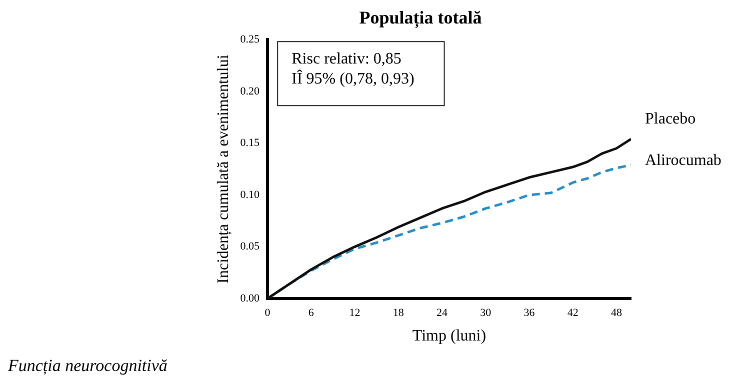 The image size is (741, 388). What do you see at coordinates (250, 298) in the screenshot?
I see `y-tick-label: 0.00` at bounding box center [250, 298].